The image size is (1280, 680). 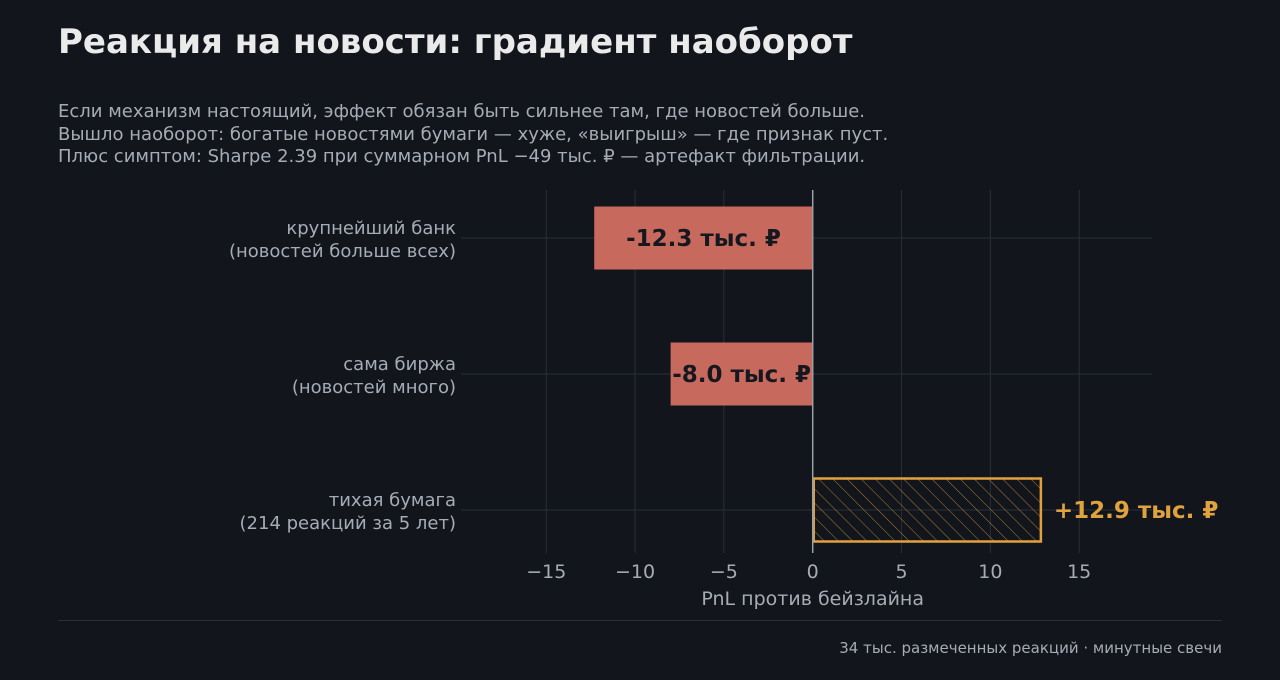 I want to click on footer-divider, so click(x=640, y=620).